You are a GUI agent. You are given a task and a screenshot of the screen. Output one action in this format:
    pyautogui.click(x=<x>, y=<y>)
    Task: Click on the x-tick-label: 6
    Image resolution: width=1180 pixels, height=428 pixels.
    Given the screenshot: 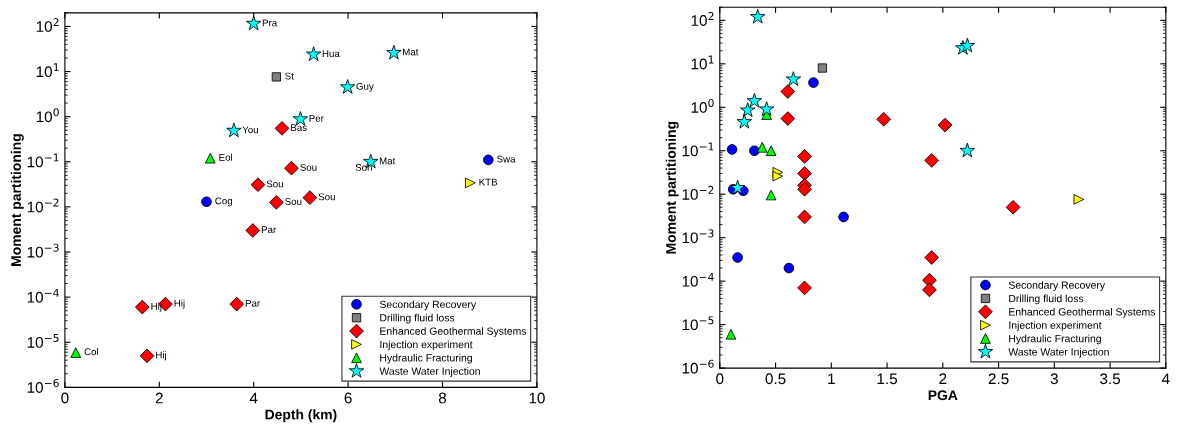 What is the action you would take?
    pyautogui.click(x=348, y=398)
    